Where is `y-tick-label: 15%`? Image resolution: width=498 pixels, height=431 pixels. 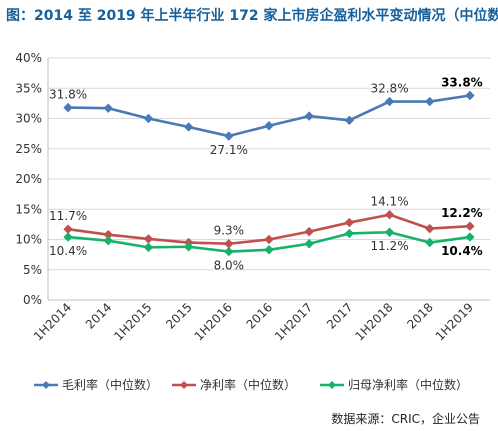 y-tick-label: 15% is located at coordinates (28, 209).